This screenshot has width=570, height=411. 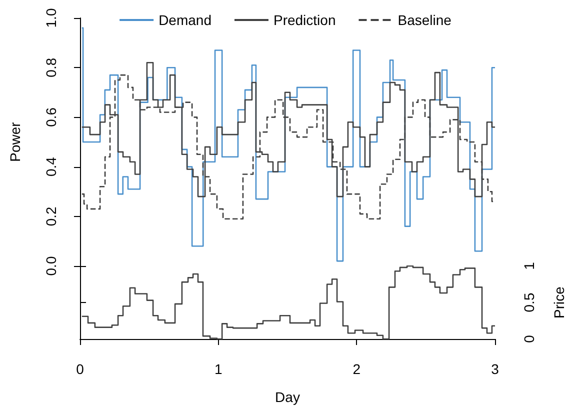 I want to click on x-tick-label: 3, so click(x=495, y=369).